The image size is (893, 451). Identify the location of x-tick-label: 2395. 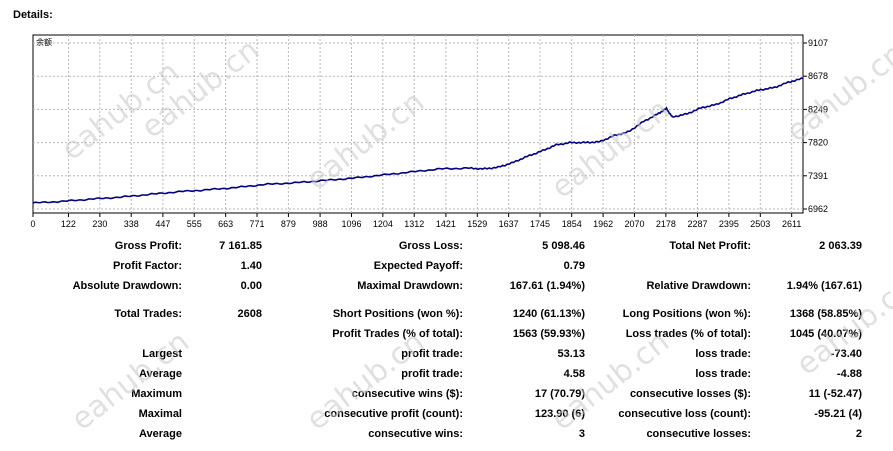
(729, 224).